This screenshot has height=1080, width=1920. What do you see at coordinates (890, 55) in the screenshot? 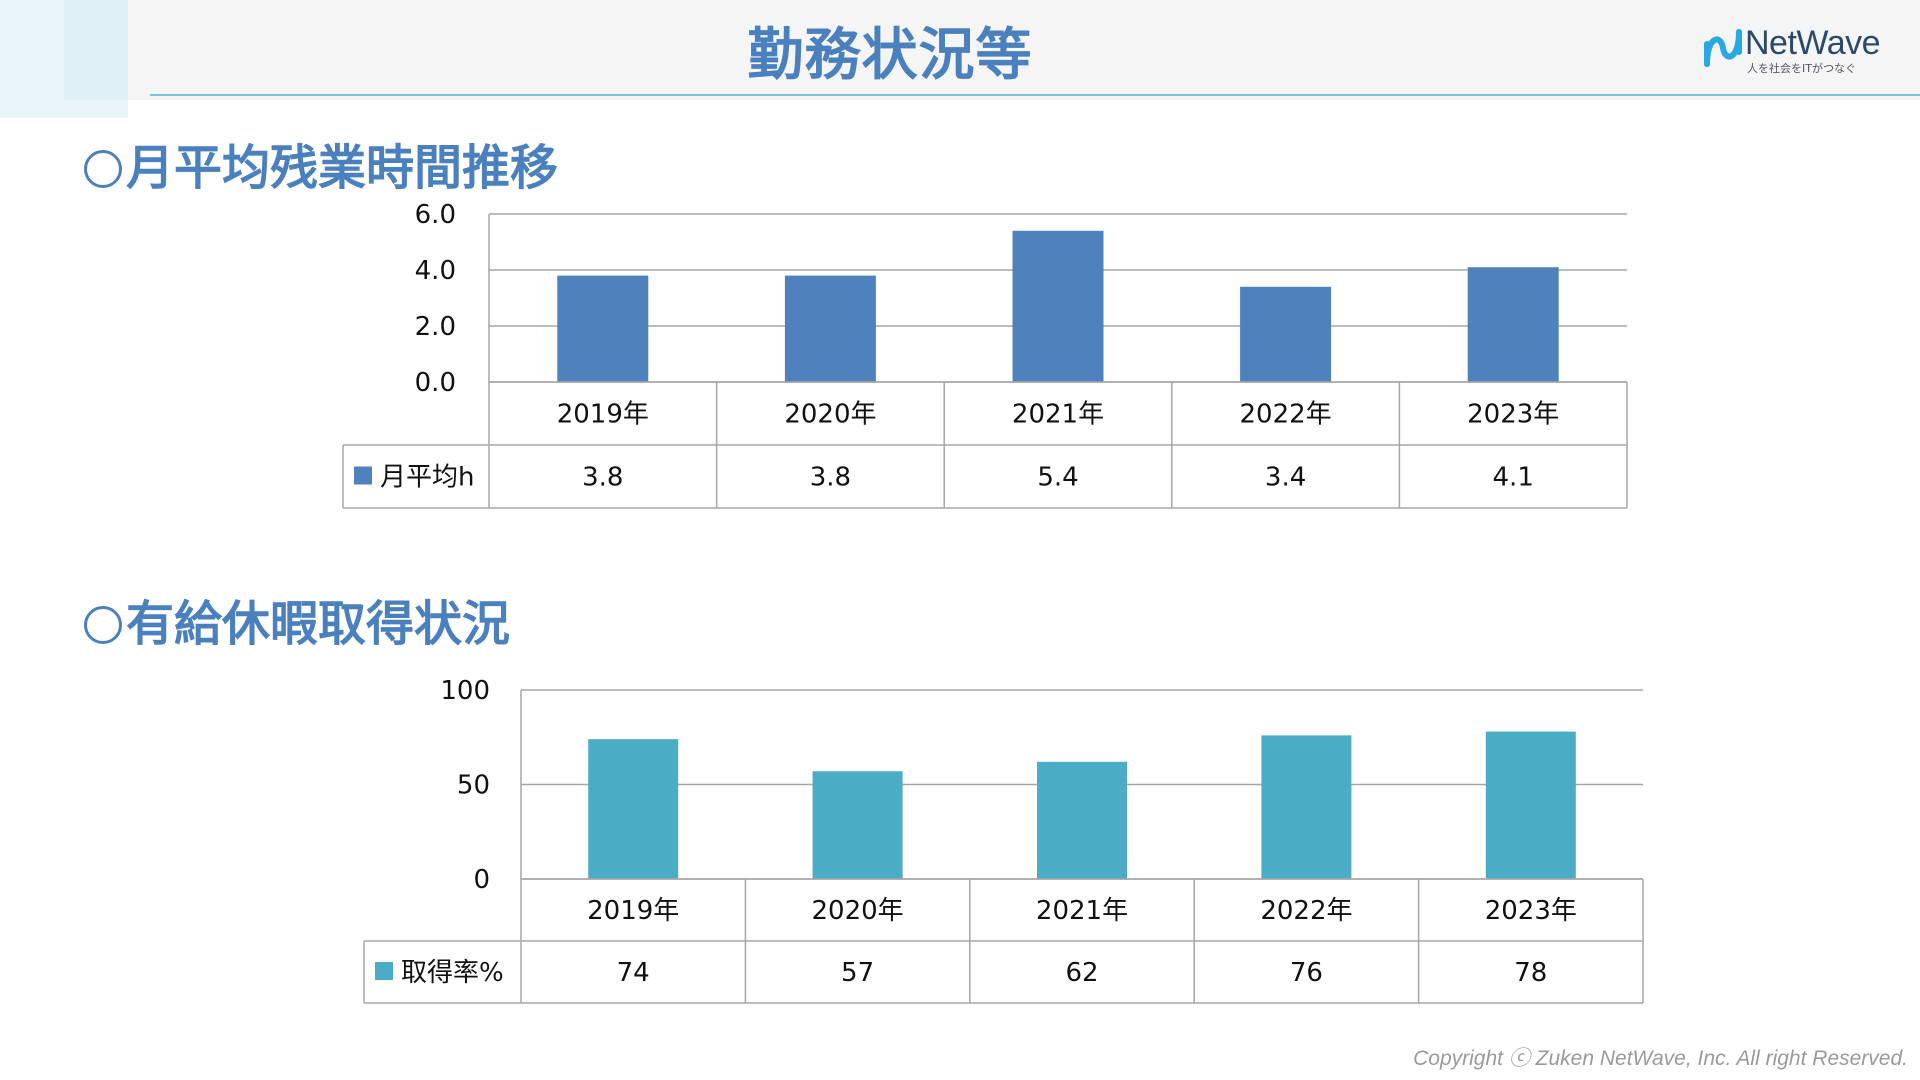
I see `page-title: 勤務状況等` at bounding box center [890, 55].